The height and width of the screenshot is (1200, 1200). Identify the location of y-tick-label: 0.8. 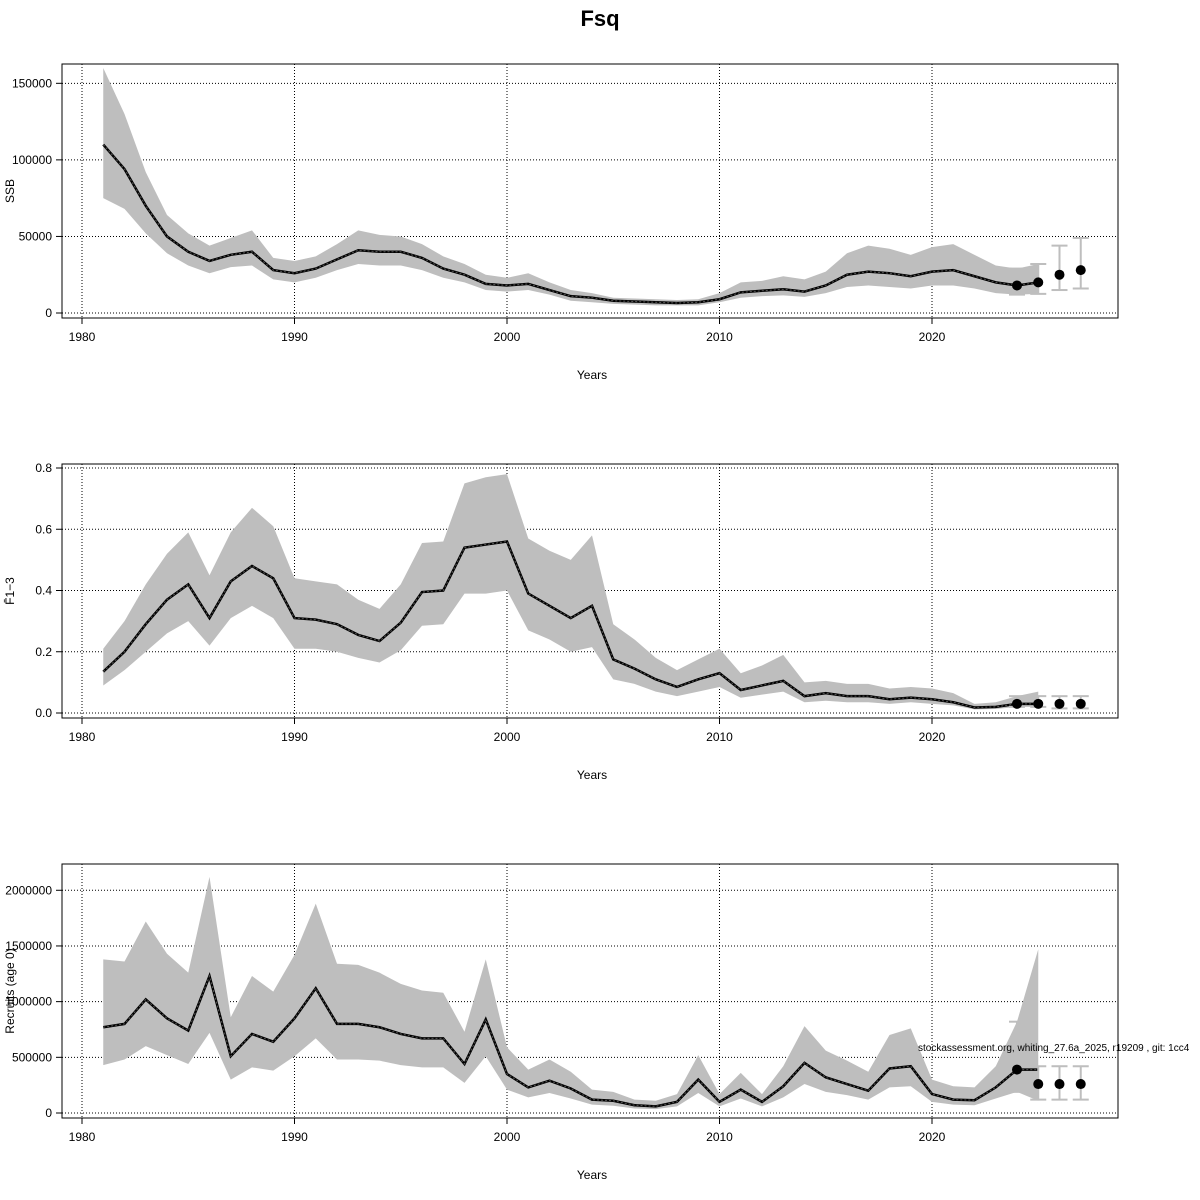
(43, 468).